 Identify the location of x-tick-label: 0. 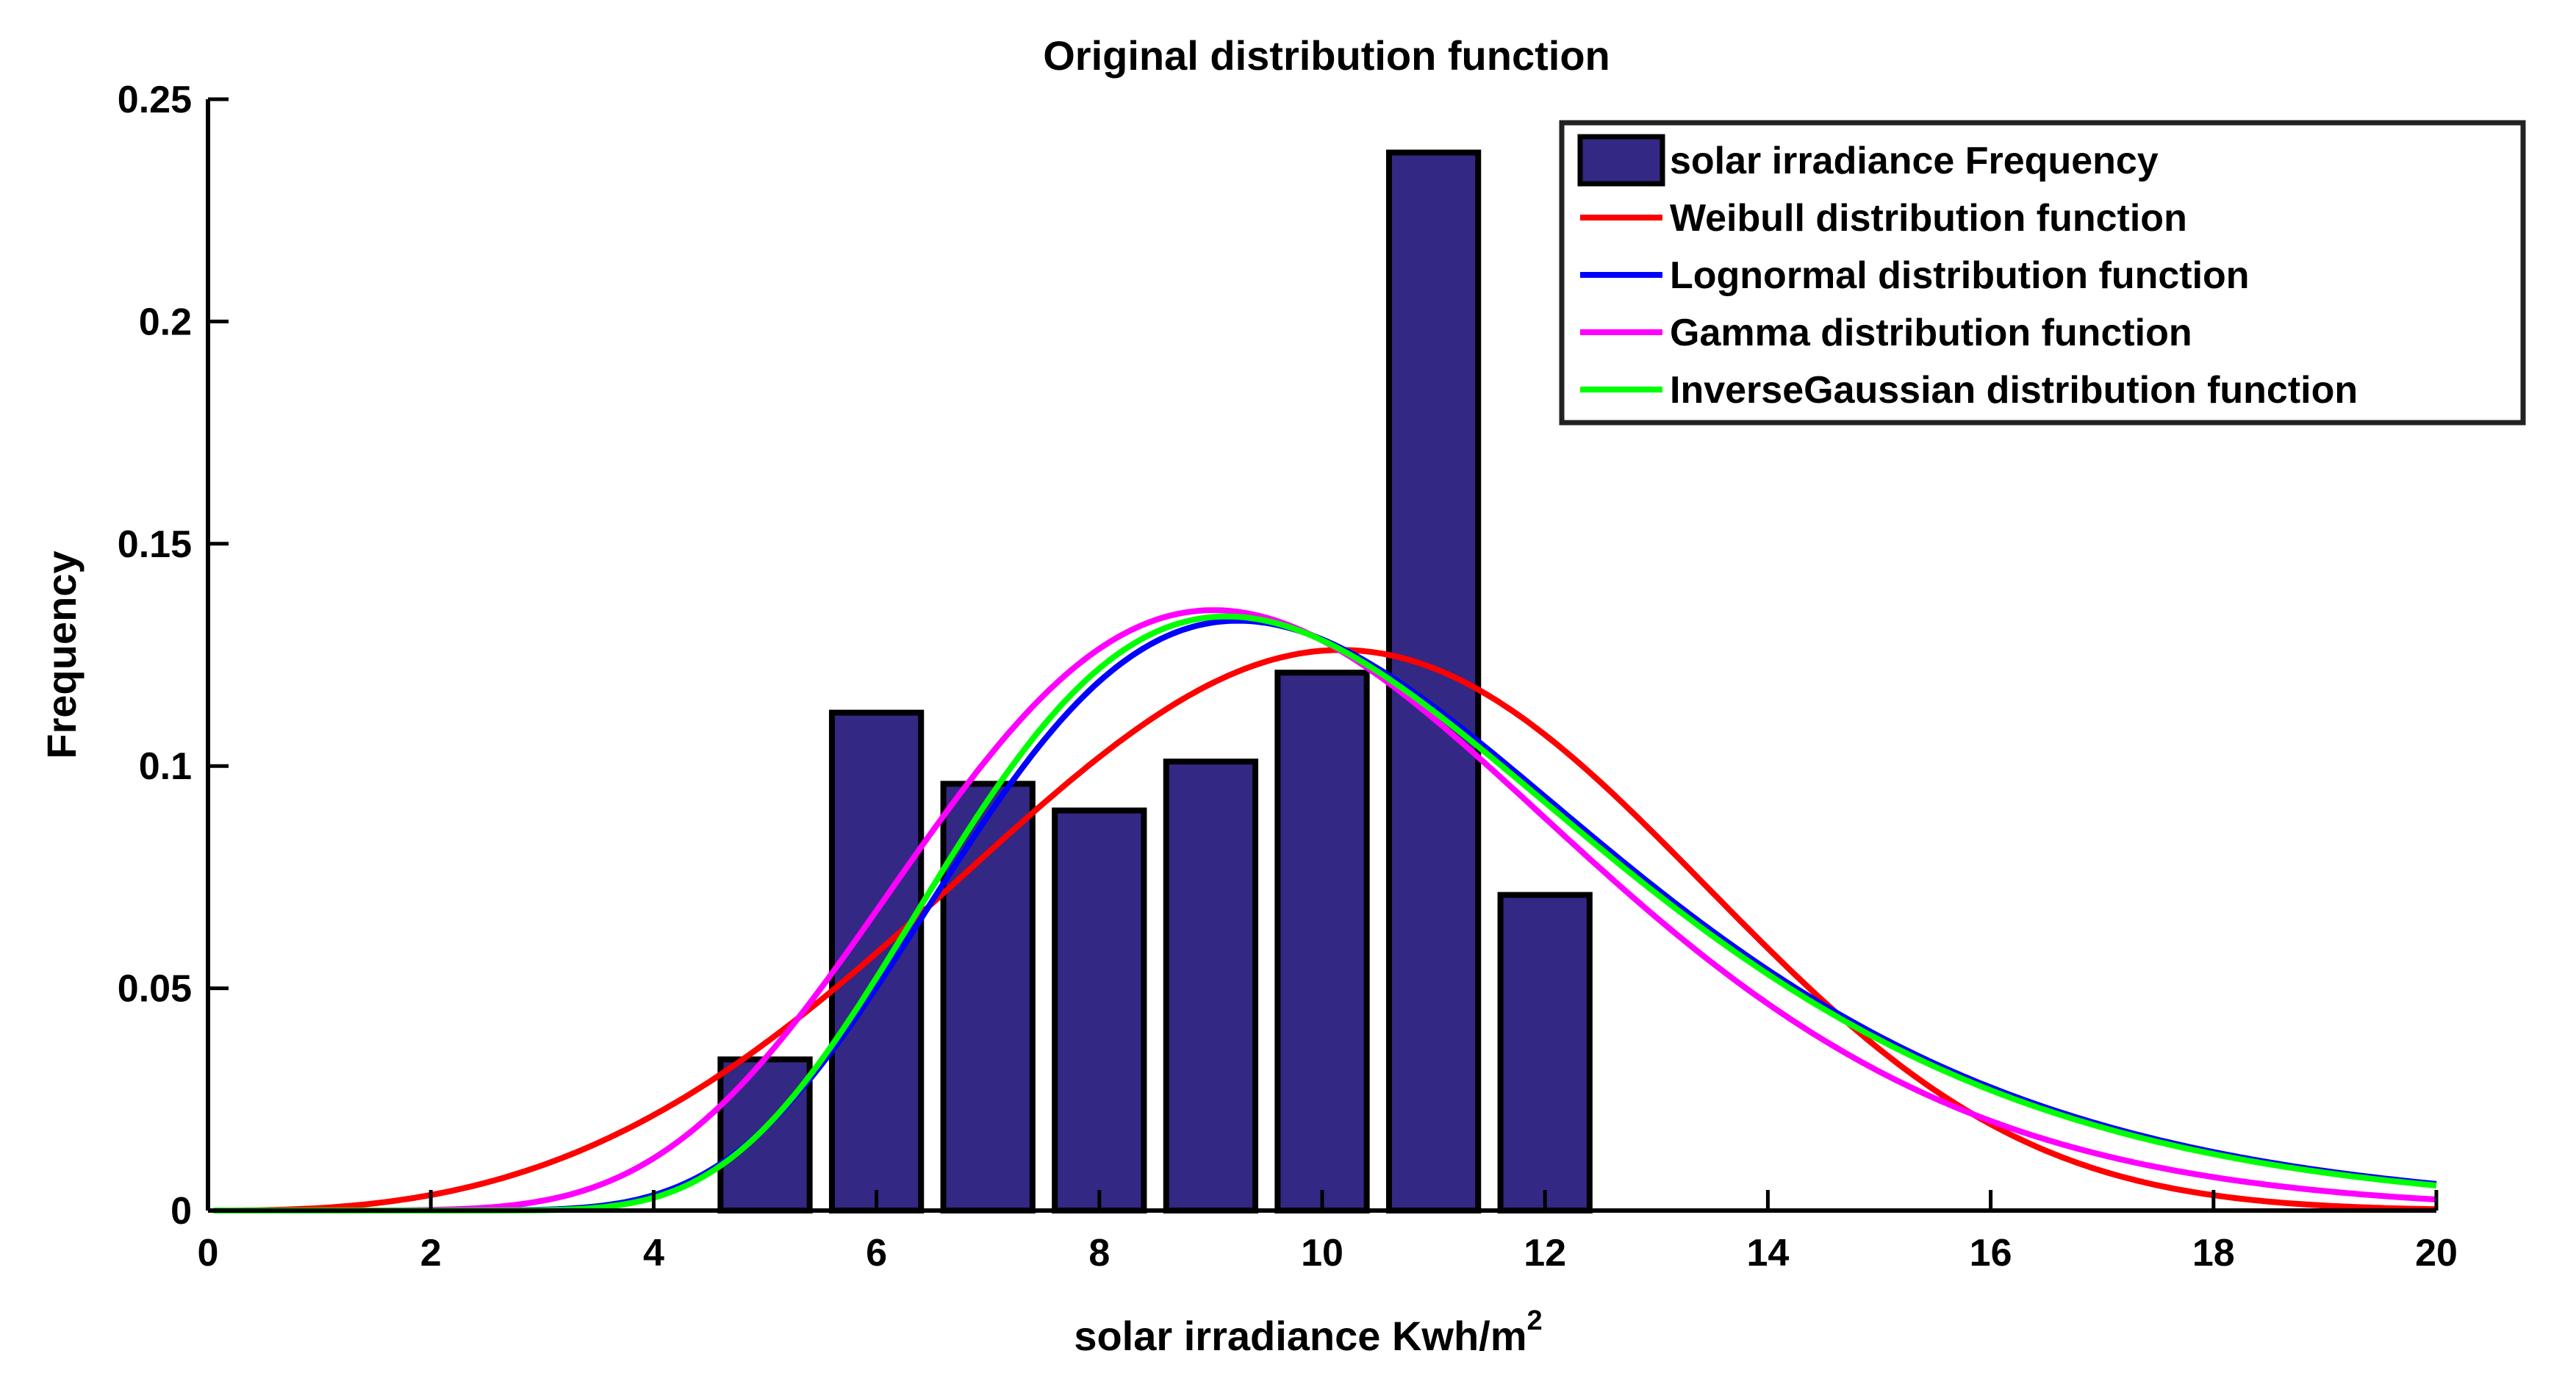
(208, 1253).